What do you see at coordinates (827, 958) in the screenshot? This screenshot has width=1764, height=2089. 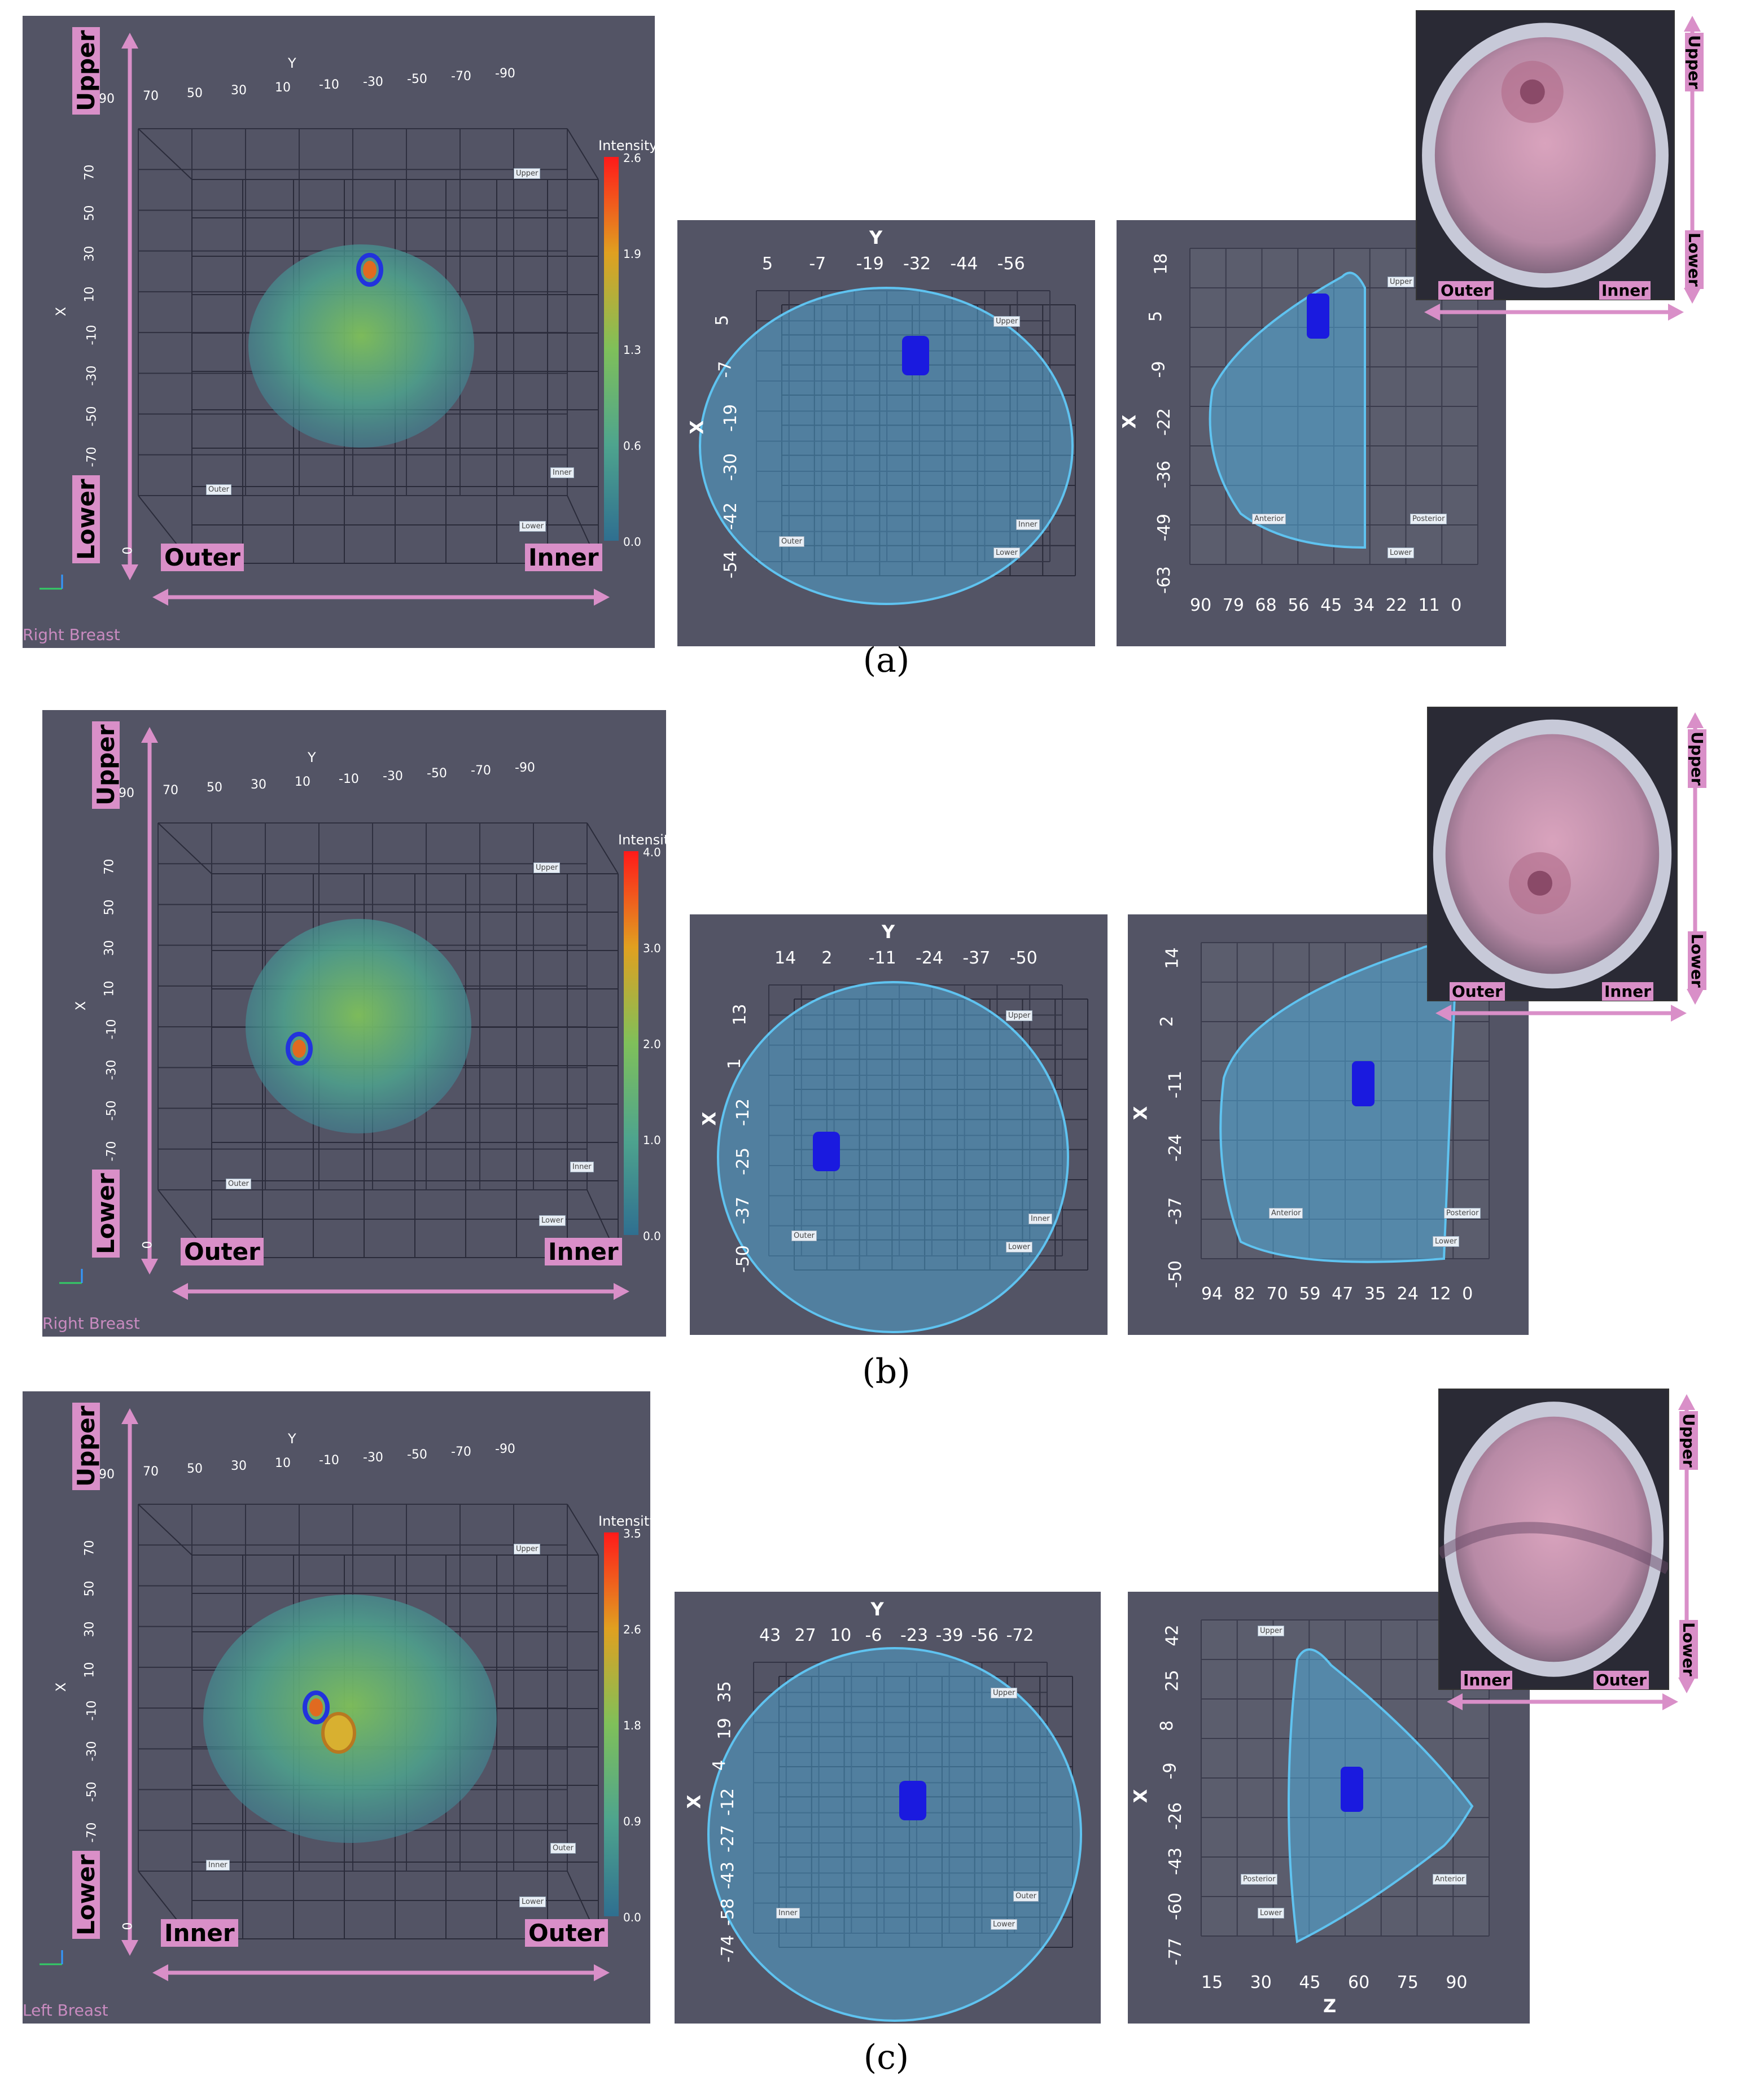 I see `y-tick: 2` at bounding box center [827, 958].